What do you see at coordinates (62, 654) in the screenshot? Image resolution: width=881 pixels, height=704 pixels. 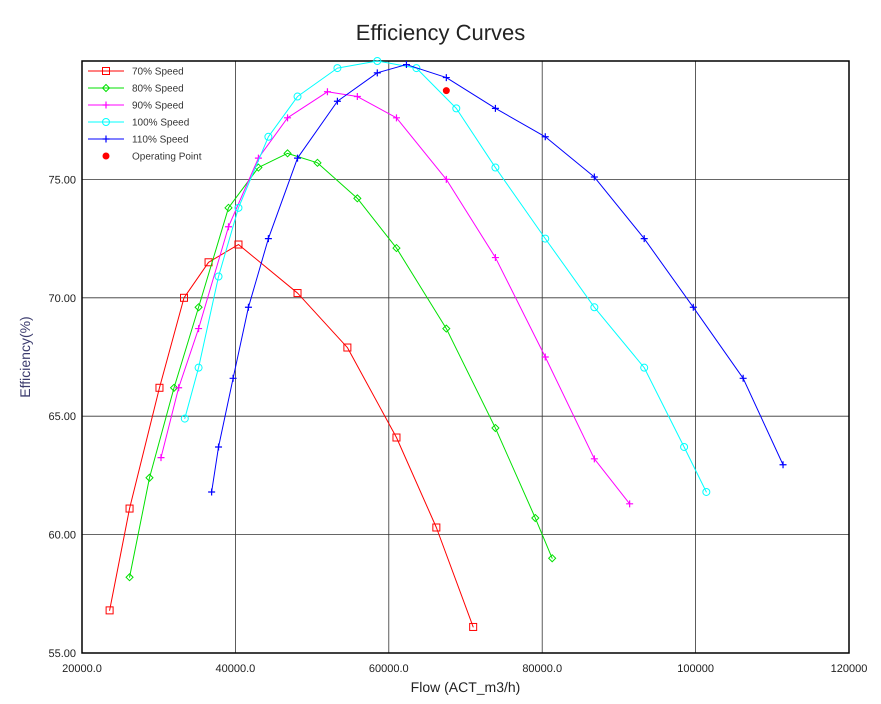 I see `y-tick-label: 55.00` at bounding box center [62, 654].